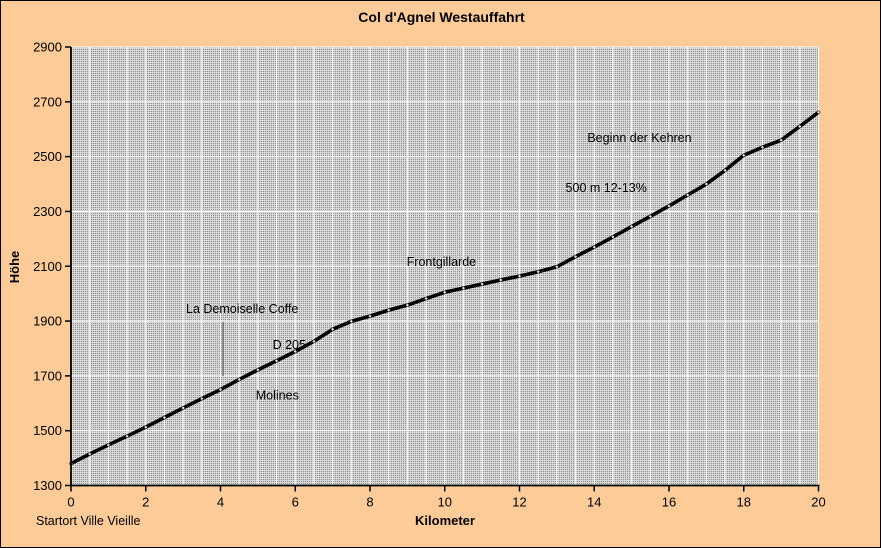 The height and width of the screenshot is (548, 881). What do you see at coordinates (606, 188) in the screenshot?
I see `annotation-label: 500 m 12-13%` at bounding box center [606, 188].